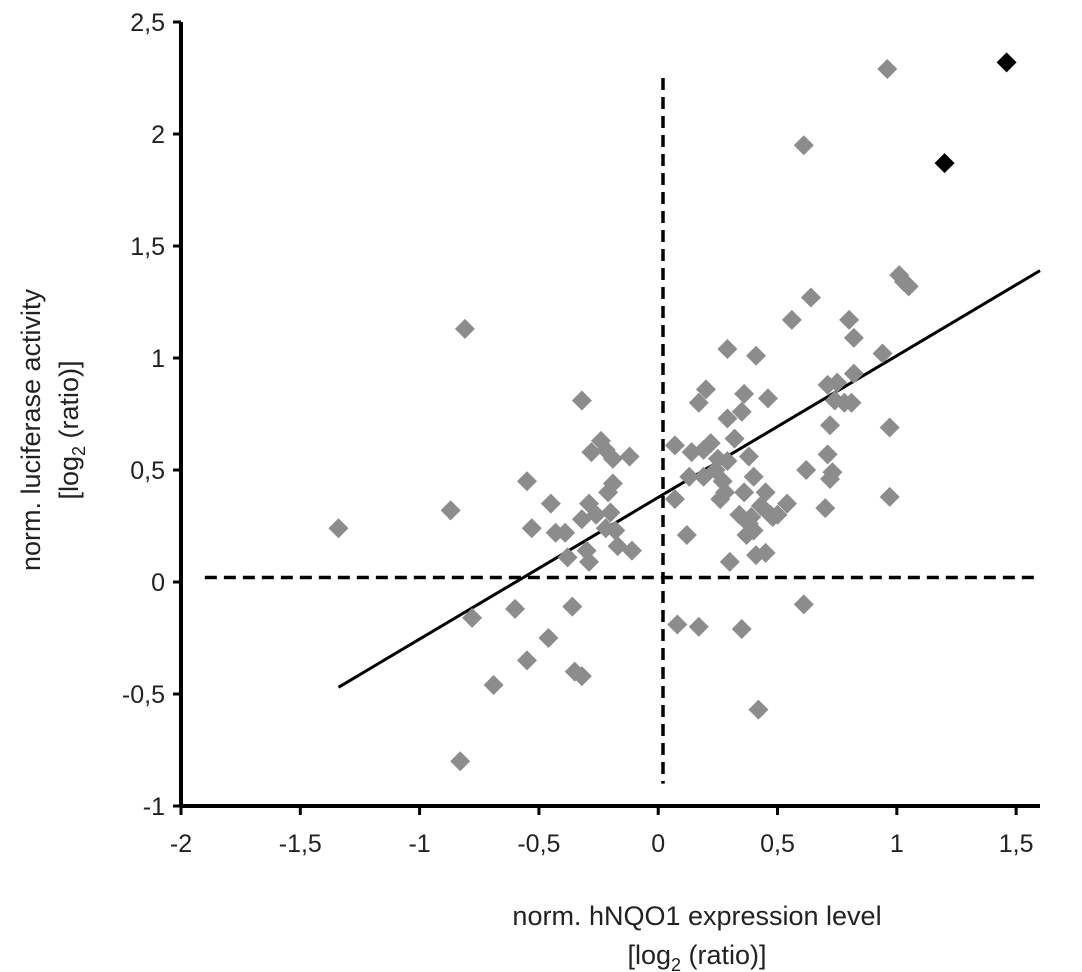 This screenshot has height=972, width=1082. I want to click on x-axis-title-line1: norm. hNQO1 expression level, so click(696, 916).